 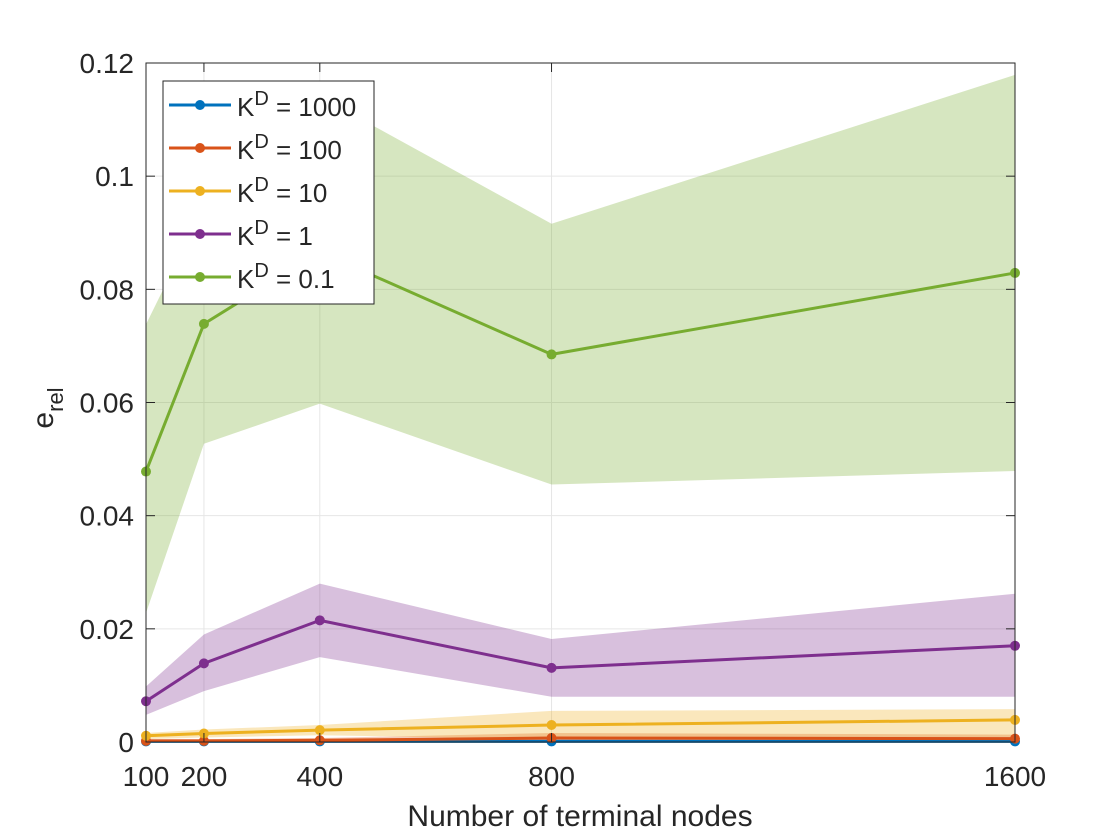 I want to click on y-tick-label: 0.04, so click(x=107, y=516).